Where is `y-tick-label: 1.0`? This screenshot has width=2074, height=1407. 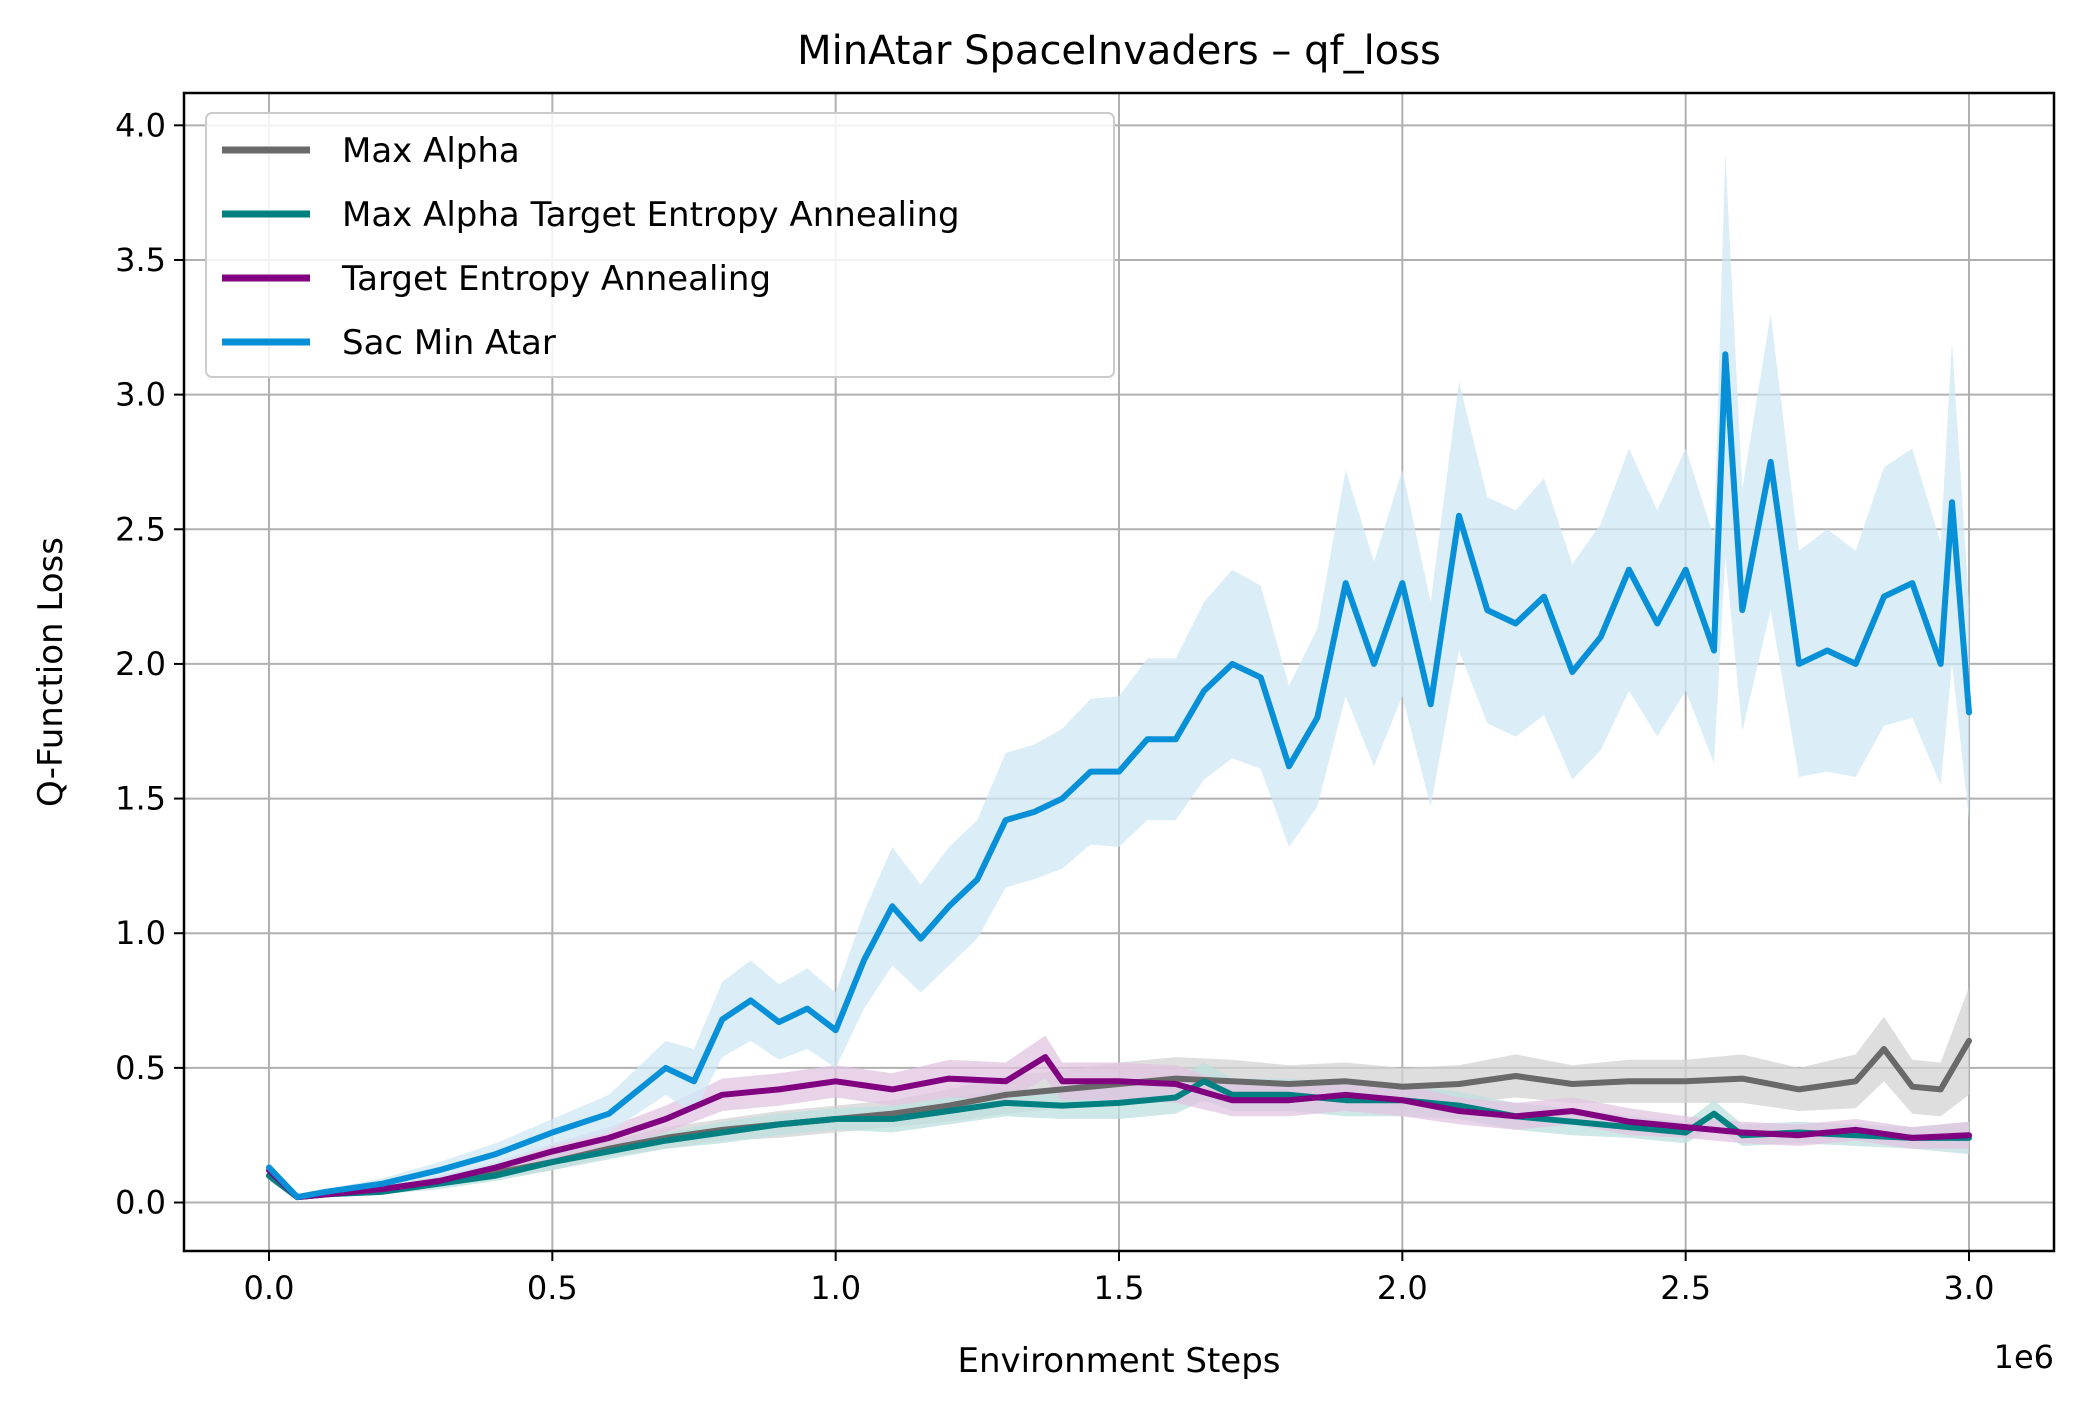
y-tick-label: 1.0 is located at coordinates (140, 933).